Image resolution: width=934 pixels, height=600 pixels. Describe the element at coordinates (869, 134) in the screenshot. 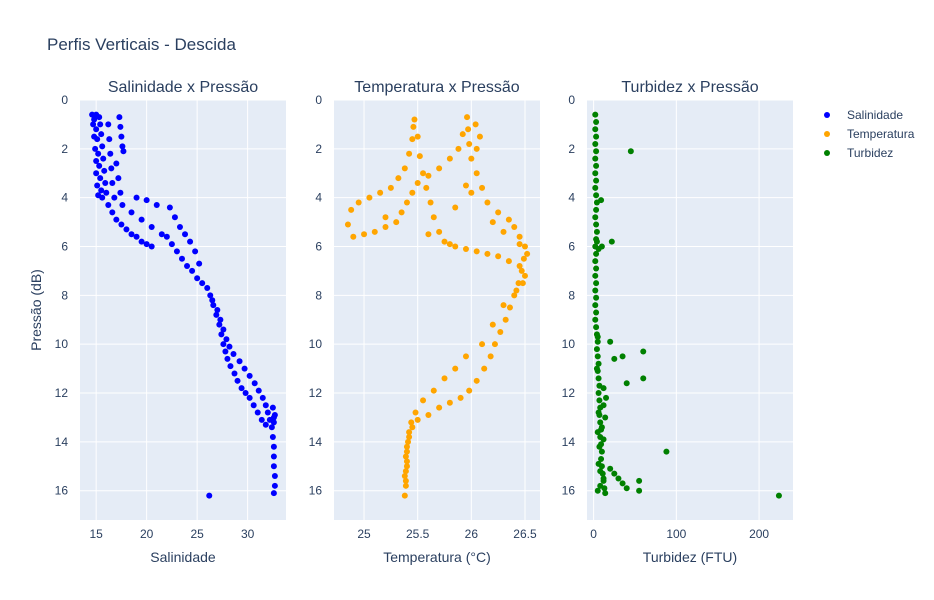

I see `legend: Salinidade Temperatura Turbidez` at that location.